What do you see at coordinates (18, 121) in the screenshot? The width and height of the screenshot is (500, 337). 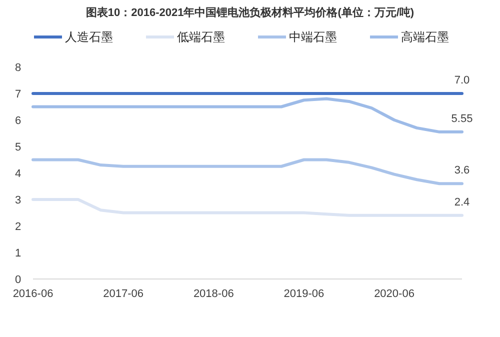 I see `y-tick-label: 6` at bounding box center [18, 121].